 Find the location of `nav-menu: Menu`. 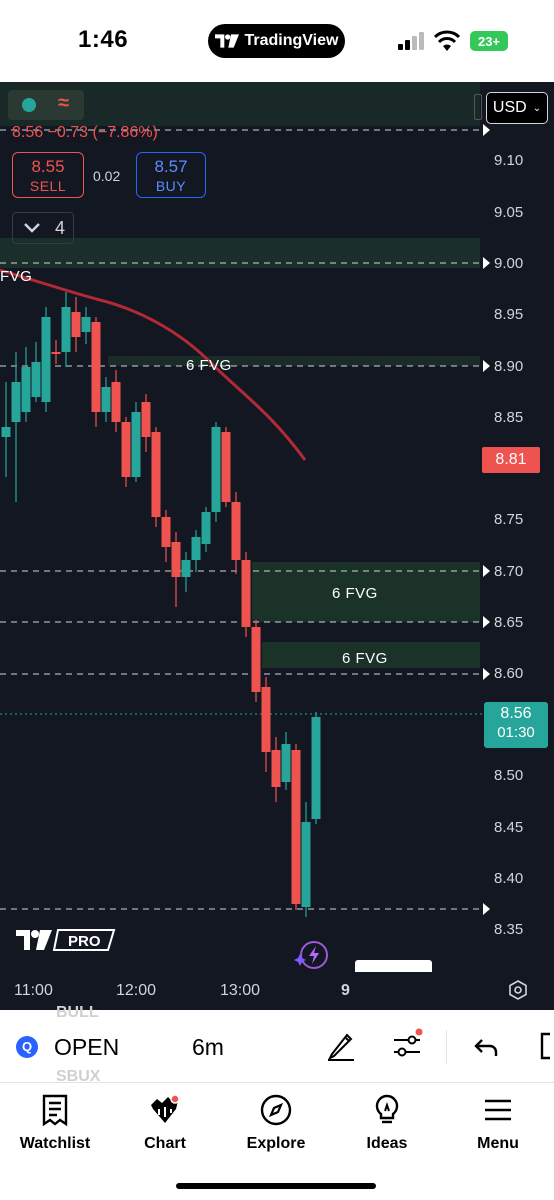

nav-menu: Menu is located at coordinates (498, 1123).